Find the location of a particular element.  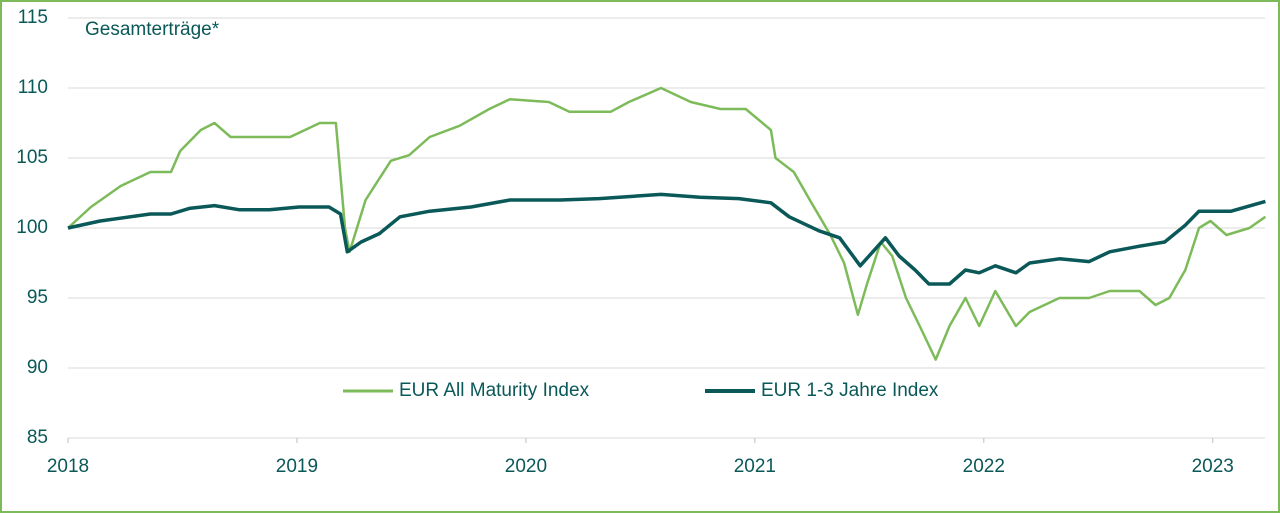

x-tick-label: 2018 is located at coordinates (68, 466).